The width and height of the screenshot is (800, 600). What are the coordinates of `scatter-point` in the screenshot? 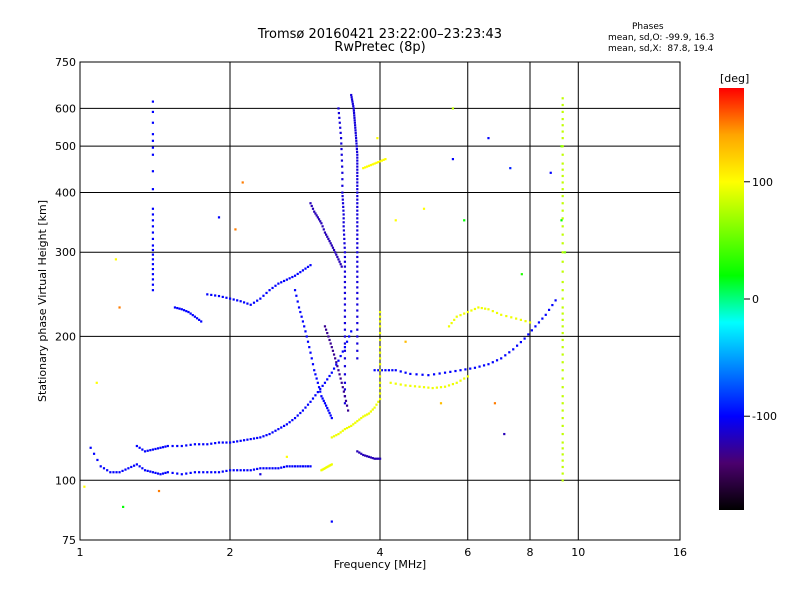 It's located at (495, 403).